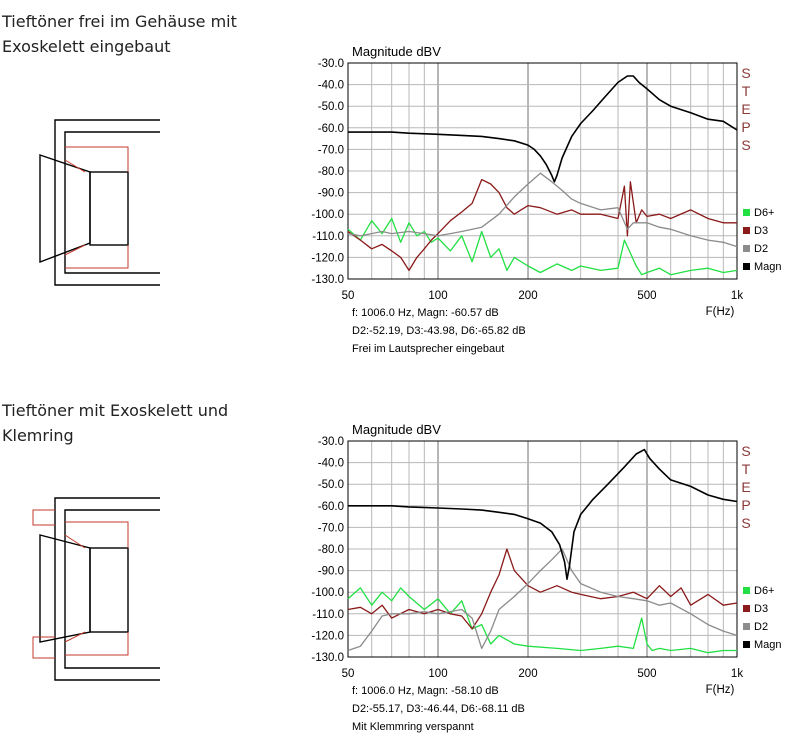  I want to click on chart-caption: Frei im Lautsprecher eingebaut, so click(428, 349).